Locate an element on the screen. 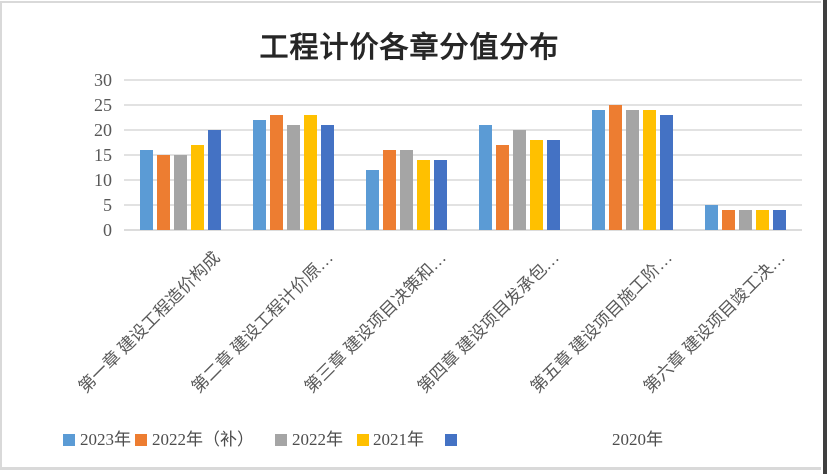  bar-2022年-cat1 is located at coordinates (180, 192).